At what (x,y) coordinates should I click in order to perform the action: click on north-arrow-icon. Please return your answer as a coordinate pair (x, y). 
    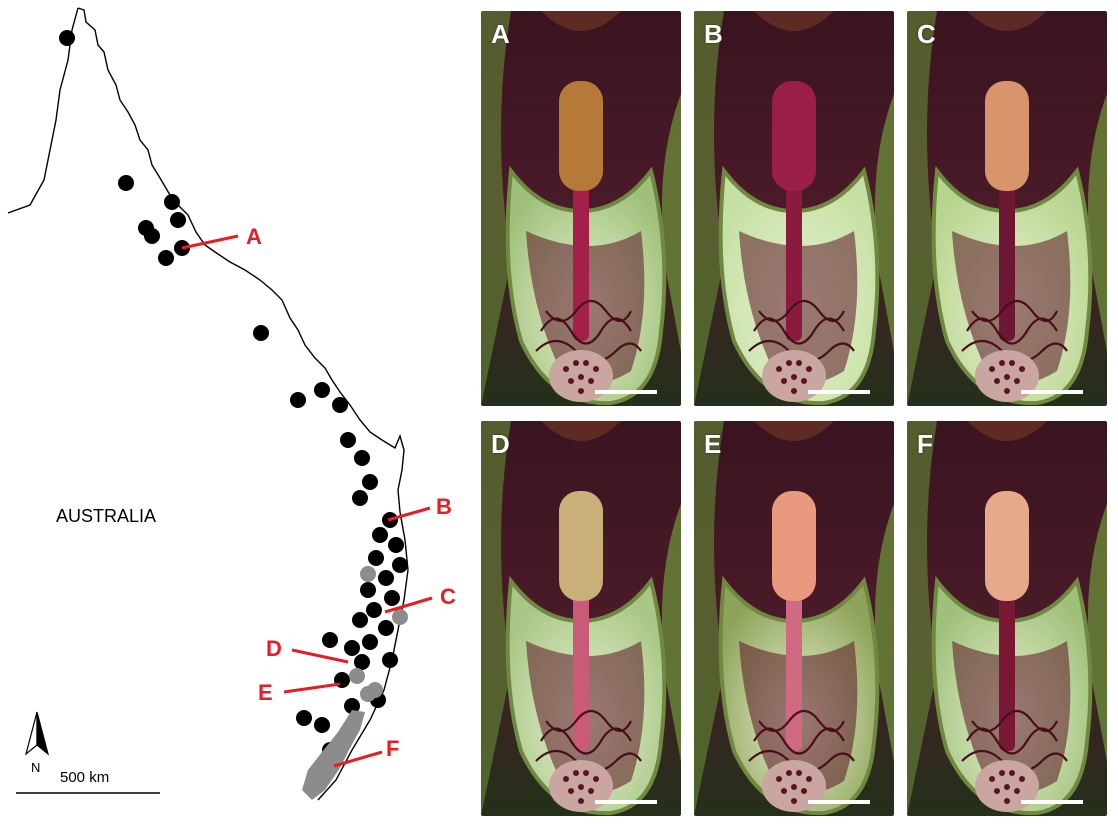
    Looking at the image, I should click on (37, 733).